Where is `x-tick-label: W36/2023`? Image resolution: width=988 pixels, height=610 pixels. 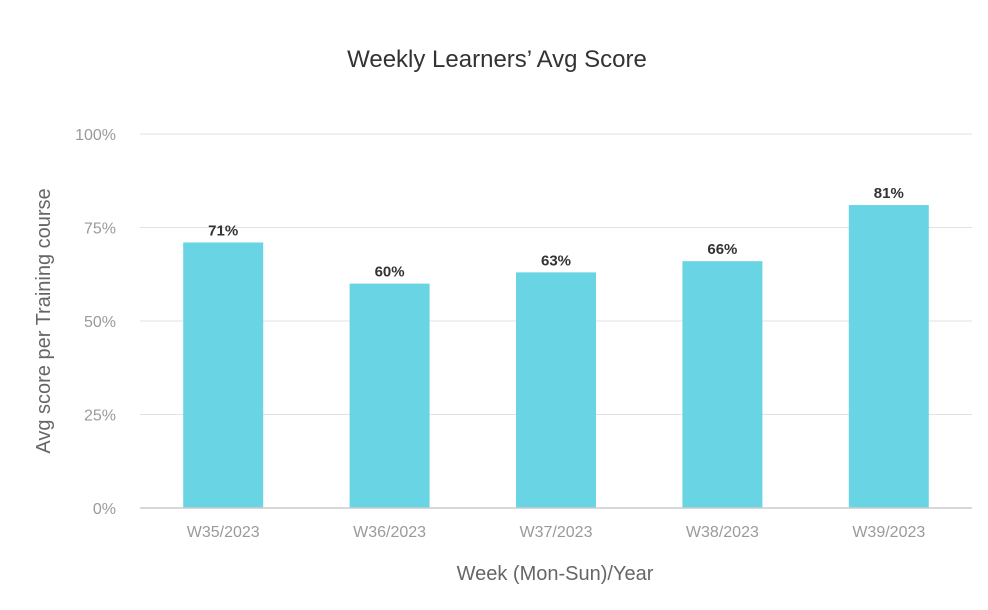 x-tick-label: W36/2023 is located at coordinates (389, 532).